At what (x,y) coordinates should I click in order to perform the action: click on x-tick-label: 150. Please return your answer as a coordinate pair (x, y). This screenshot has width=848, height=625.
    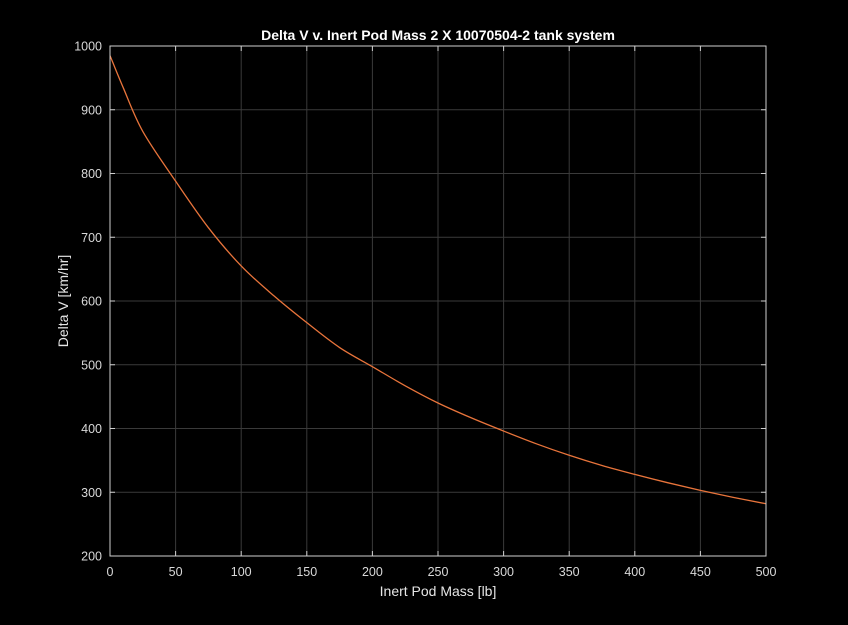
    Looking at the image, I should click on (306, 572).